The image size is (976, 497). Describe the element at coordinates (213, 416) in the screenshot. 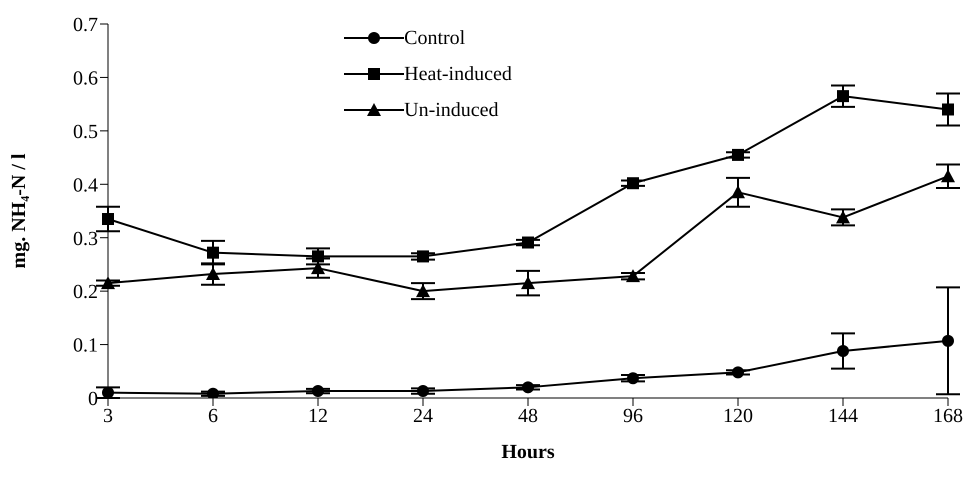

I see `x-tick-label: 6` at that location.